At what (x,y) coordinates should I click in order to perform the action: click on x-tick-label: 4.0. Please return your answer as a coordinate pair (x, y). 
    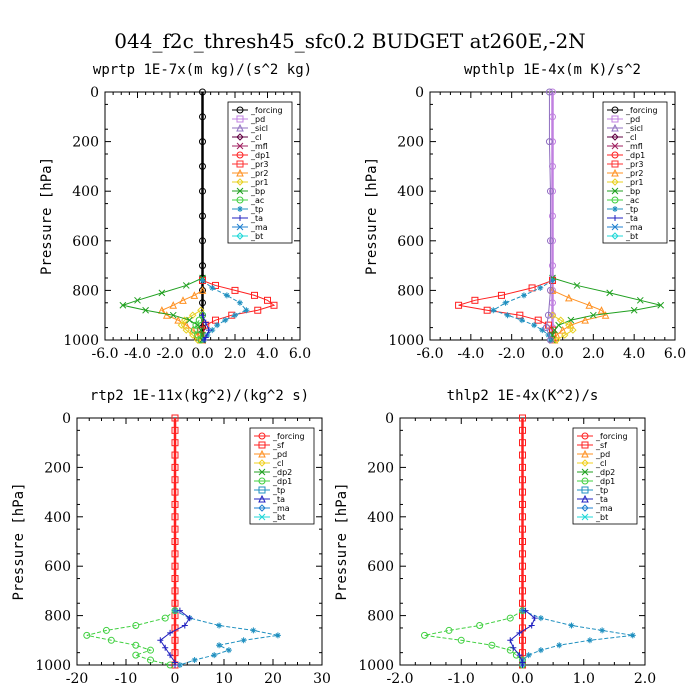
    Looking at the image, I should click on (267, 354).